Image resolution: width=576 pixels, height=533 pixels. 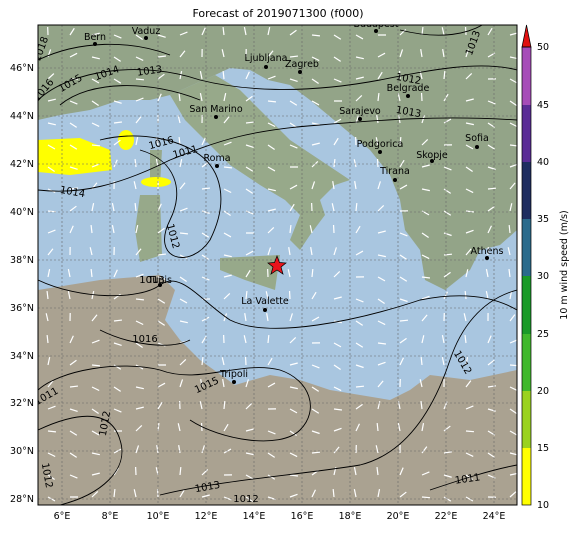 I want to click on lat-tick-label: 42°N, so click(x=22, y=164).